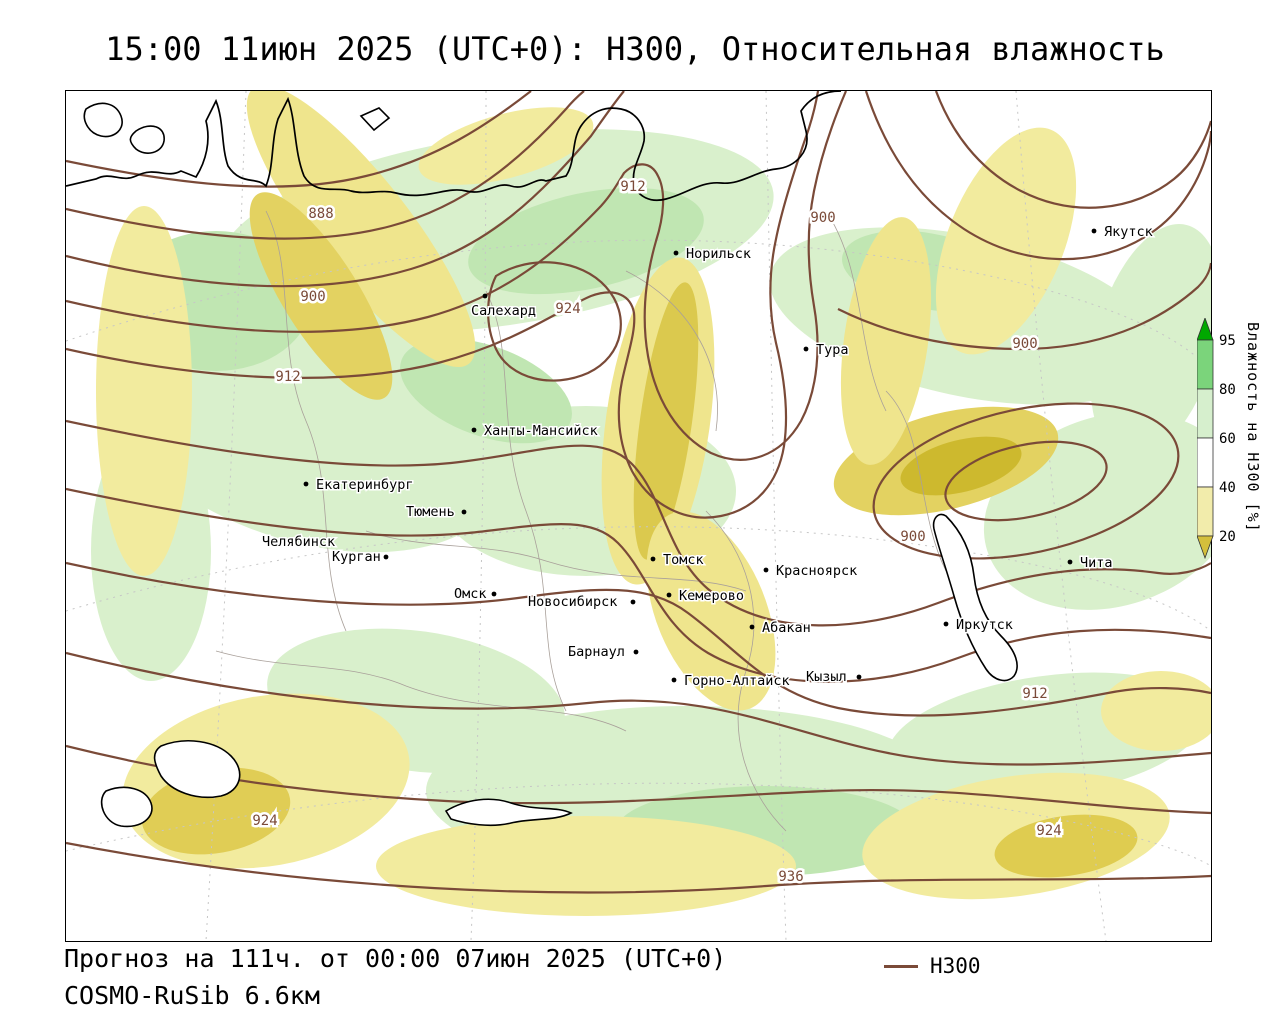 This screenshot has height=1024, width=1280. I want to click on colorbar: 95 80 60 40 20, so click(1231, 439).